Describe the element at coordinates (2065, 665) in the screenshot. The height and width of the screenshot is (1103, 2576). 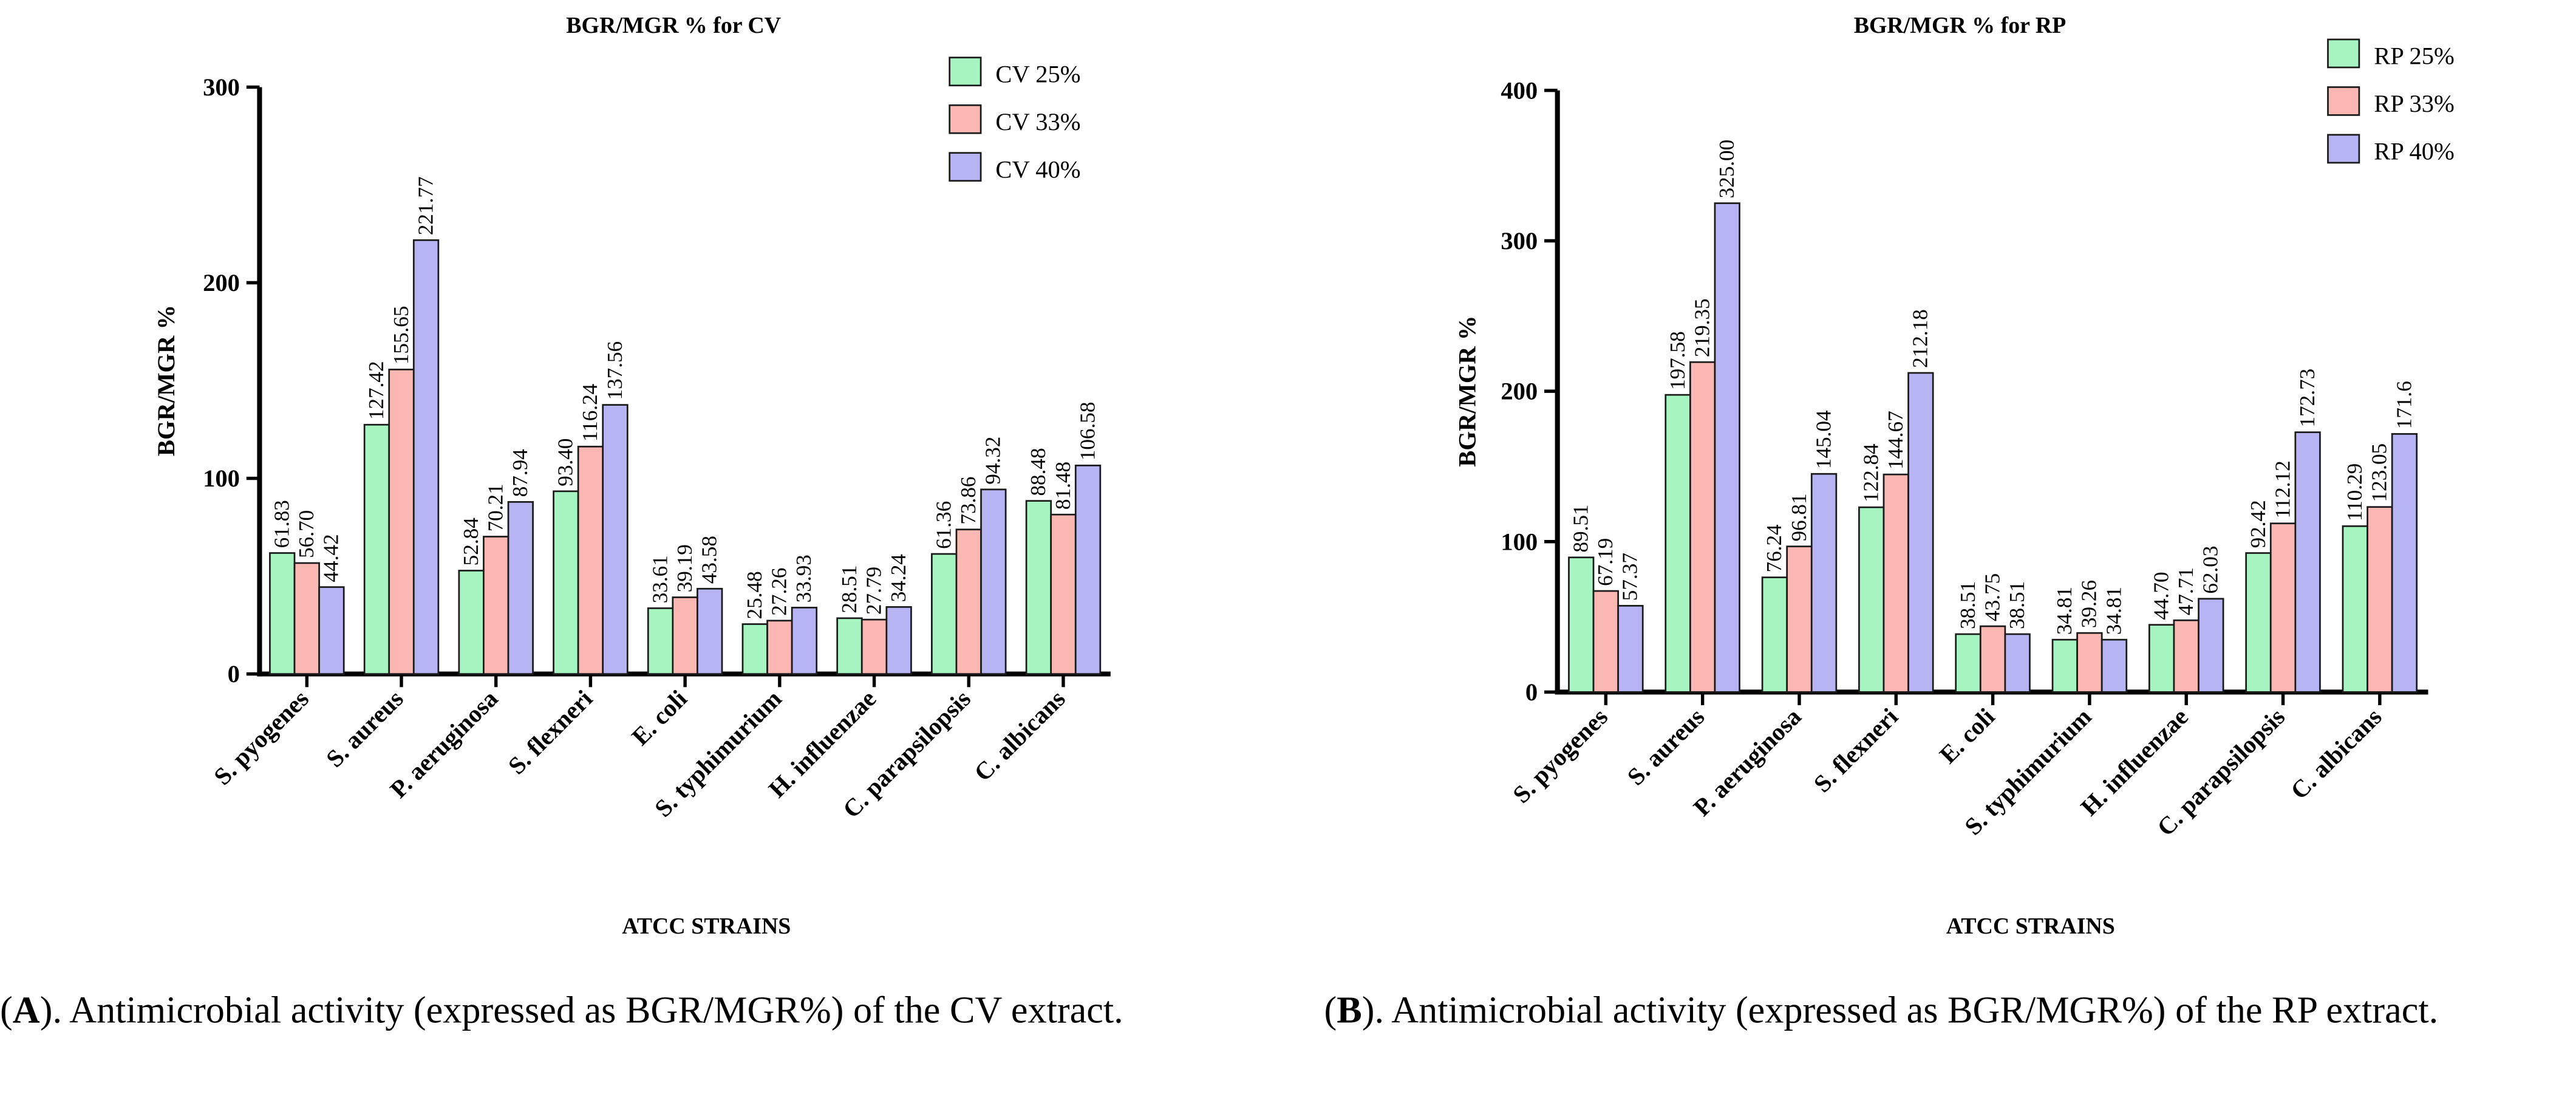
I see `bar-rp-25-s-typhimurium` at that location.